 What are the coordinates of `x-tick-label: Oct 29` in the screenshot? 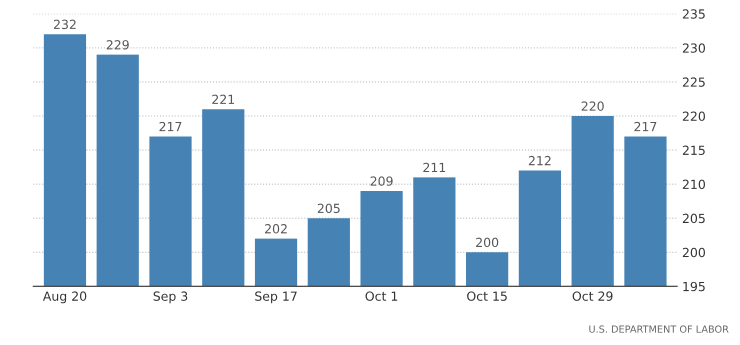 It's located at (592, 296).